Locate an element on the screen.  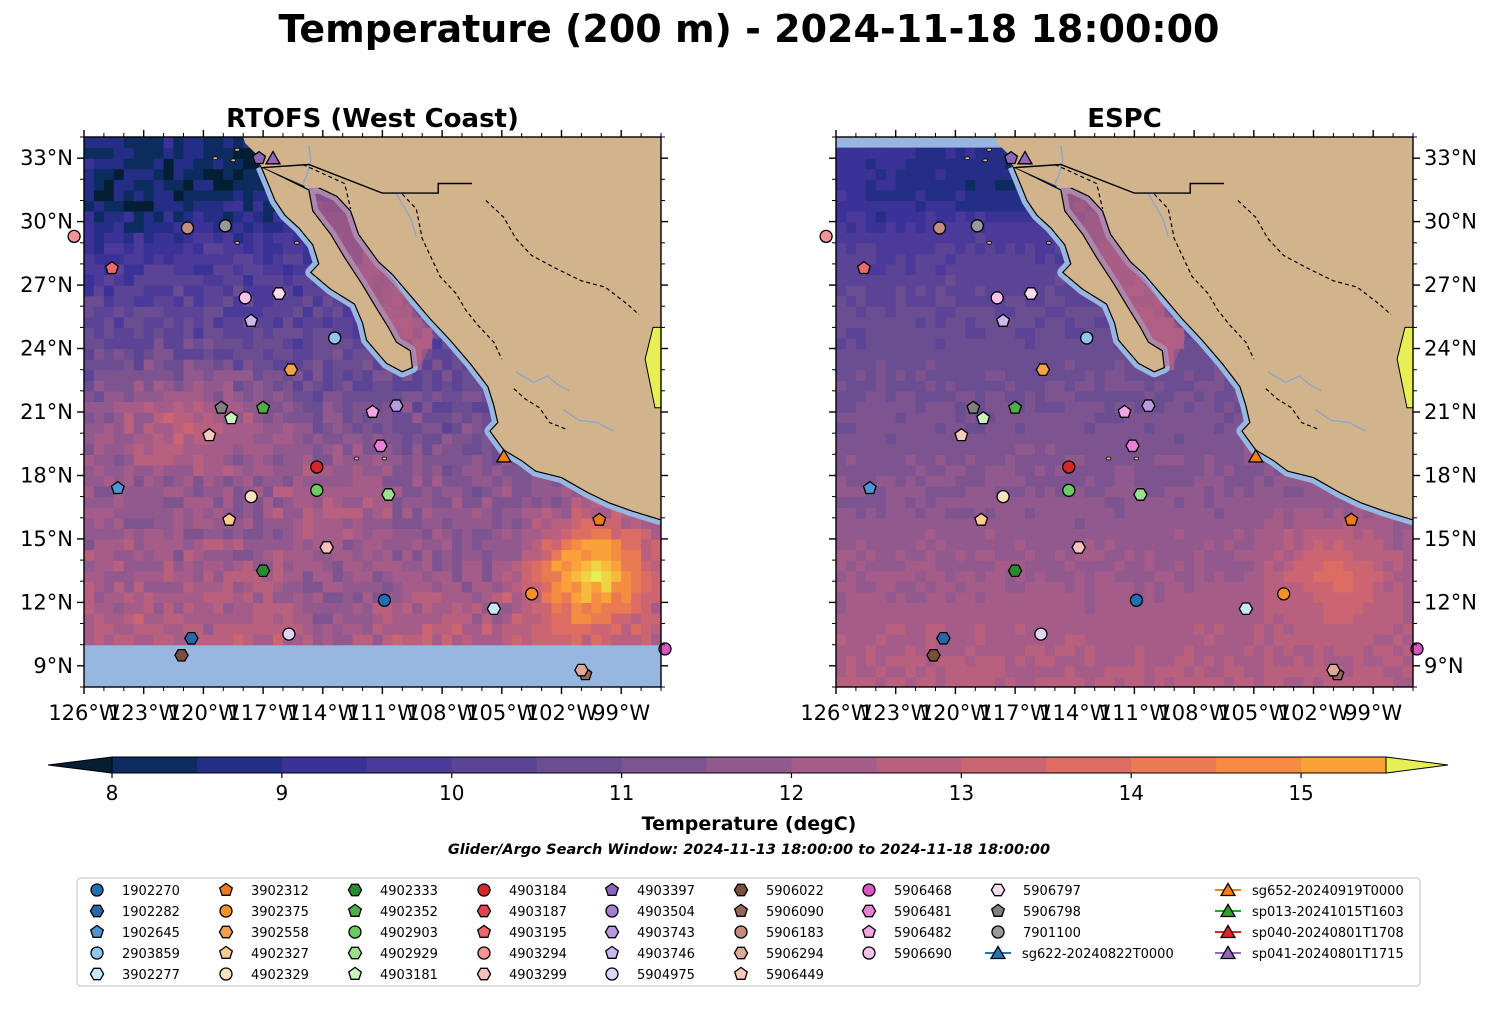
y-tick-label: 21°N is located at coordinates (46, 412).